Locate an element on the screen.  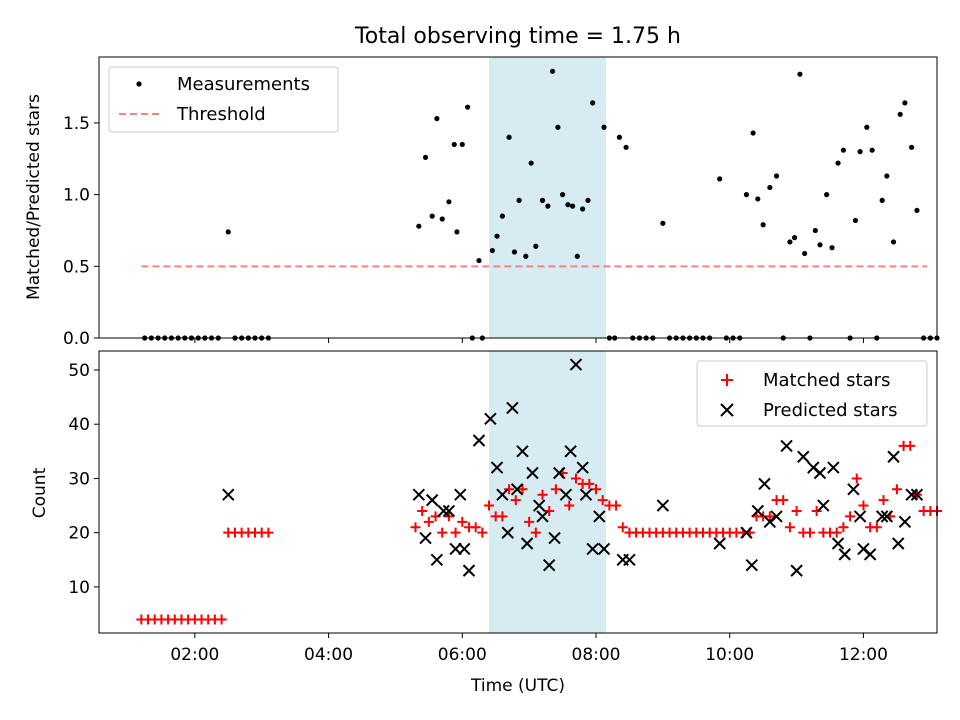
legend-predicted-label: Predicted stars is located at coordinates (830, 410).